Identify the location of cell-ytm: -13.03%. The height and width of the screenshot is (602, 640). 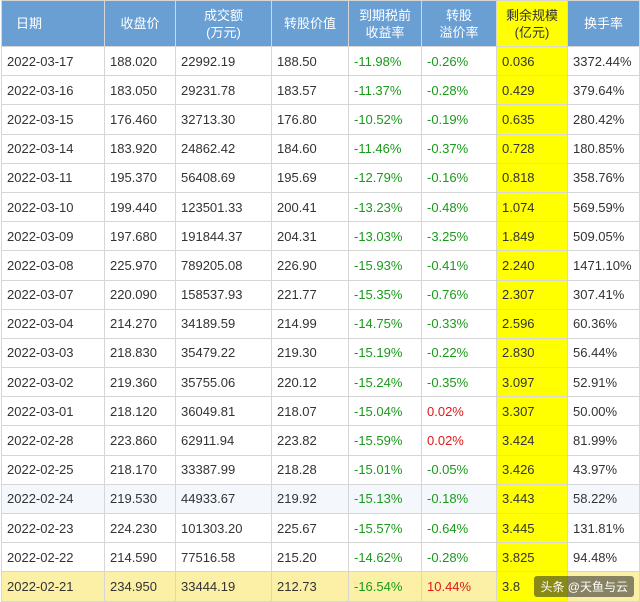
(385, 236).